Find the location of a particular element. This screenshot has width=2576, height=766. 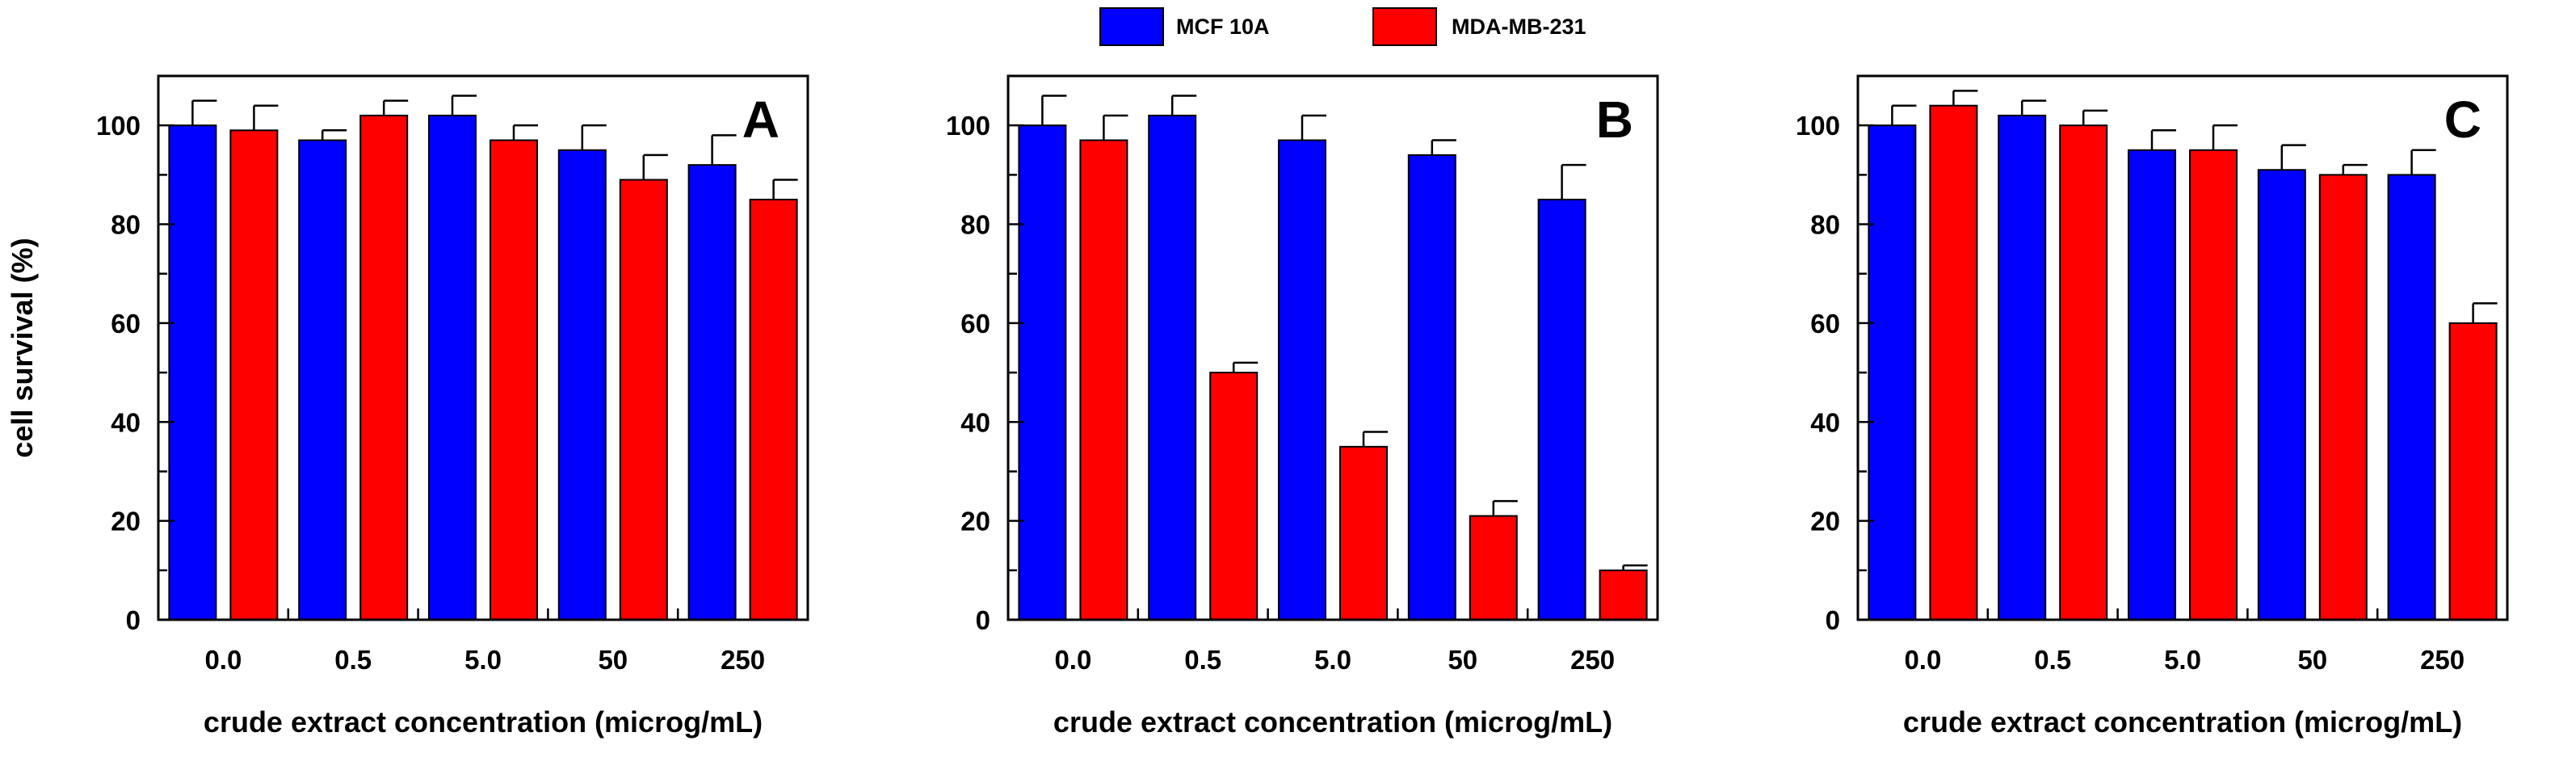

legend-label: MDA-MB-231 is located at coordinates (1519, 27).